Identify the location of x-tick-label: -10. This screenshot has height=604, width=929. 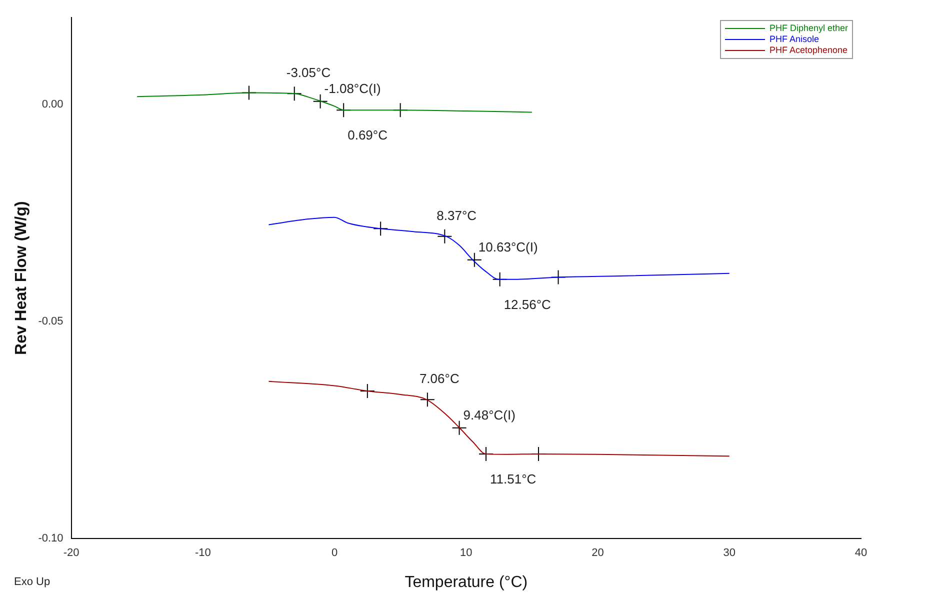
(202, 553).